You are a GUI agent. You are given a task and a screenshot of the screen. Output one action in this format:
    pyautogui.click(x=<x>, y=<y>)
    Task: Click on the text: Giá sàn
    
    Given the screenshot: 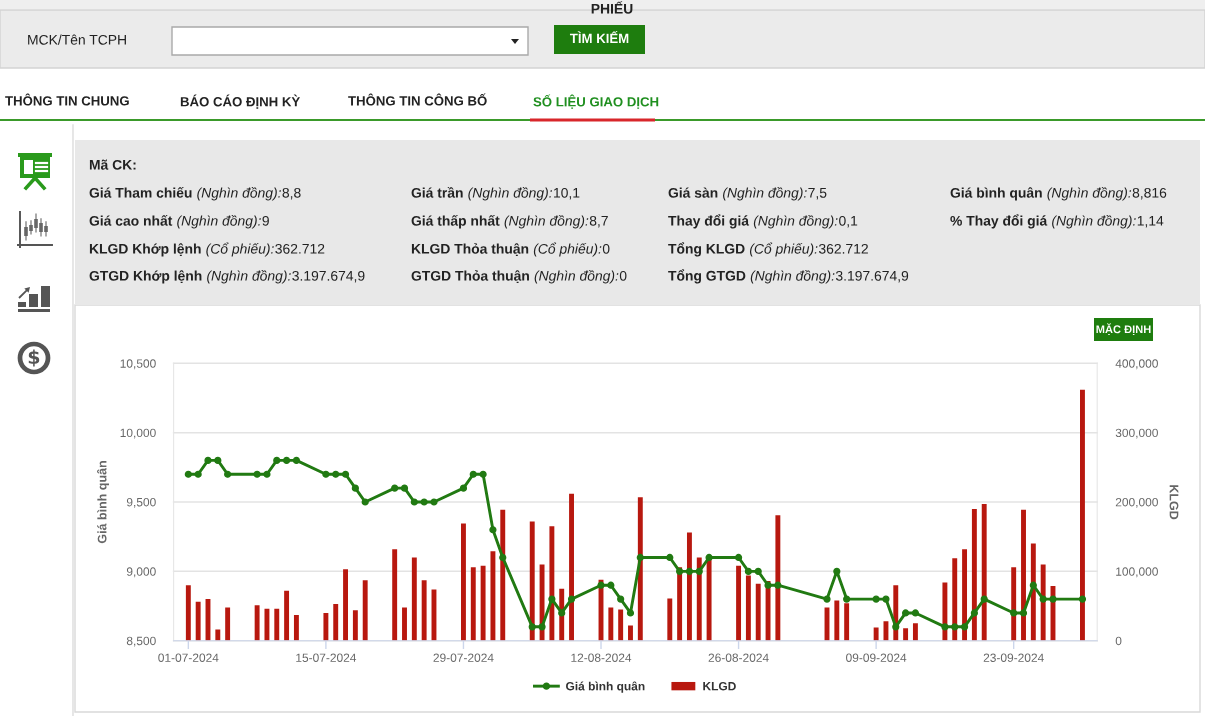 What is the action you would take?
    pyautogui.click(x=693, y=192)
    